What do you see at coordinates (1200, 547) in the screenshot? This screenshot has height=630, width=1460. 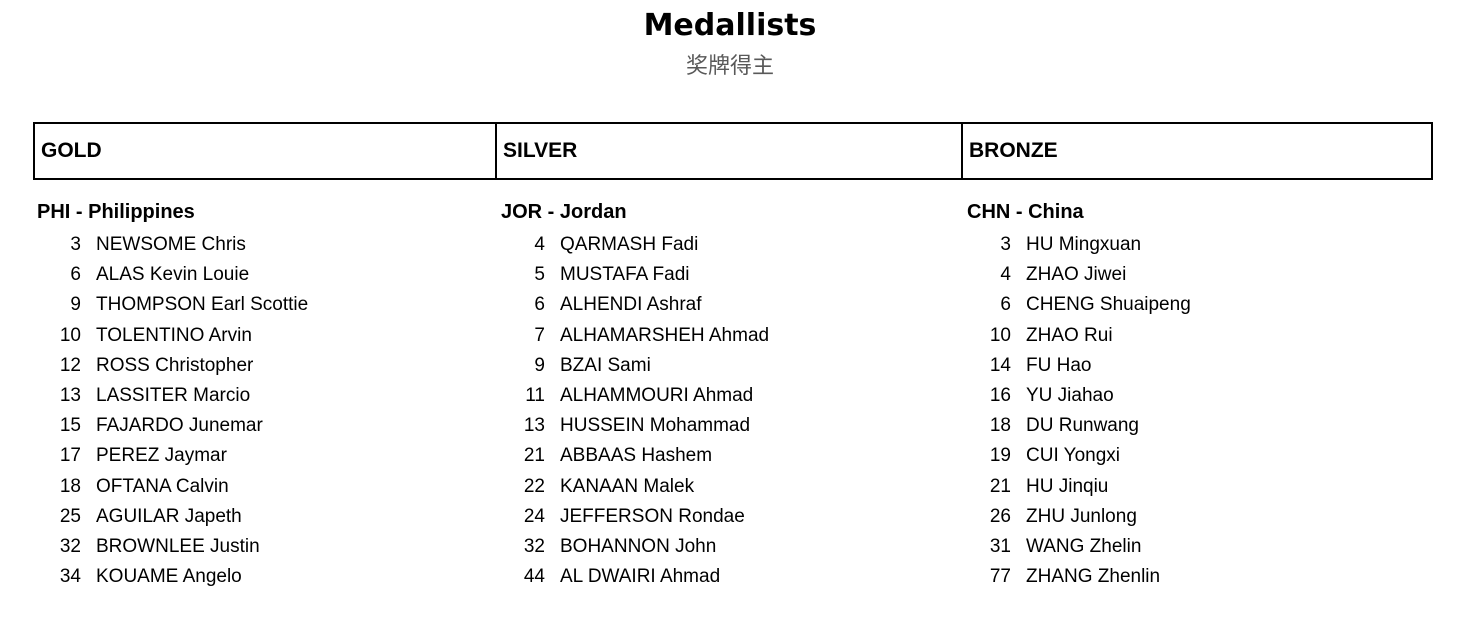 I see `player-row: 31 WANG Zhelin` at bounding box center [1200, 547].